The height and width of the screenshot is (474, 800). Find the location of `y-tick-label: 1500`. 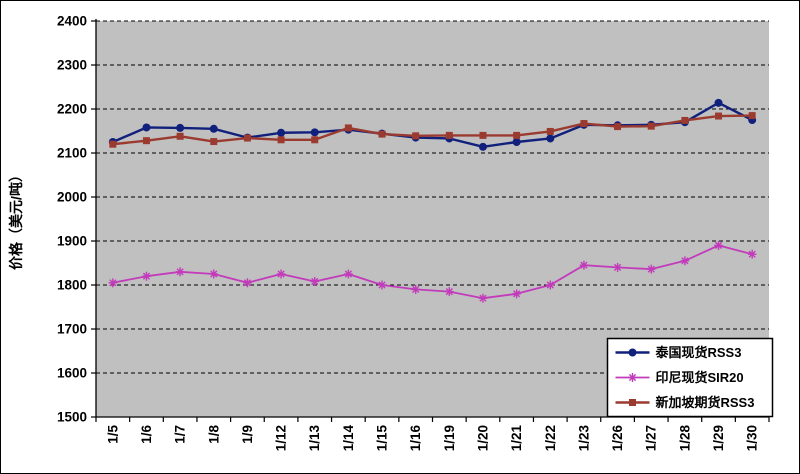

y-tick-label: 1500 is located at coordinates (72, 417).